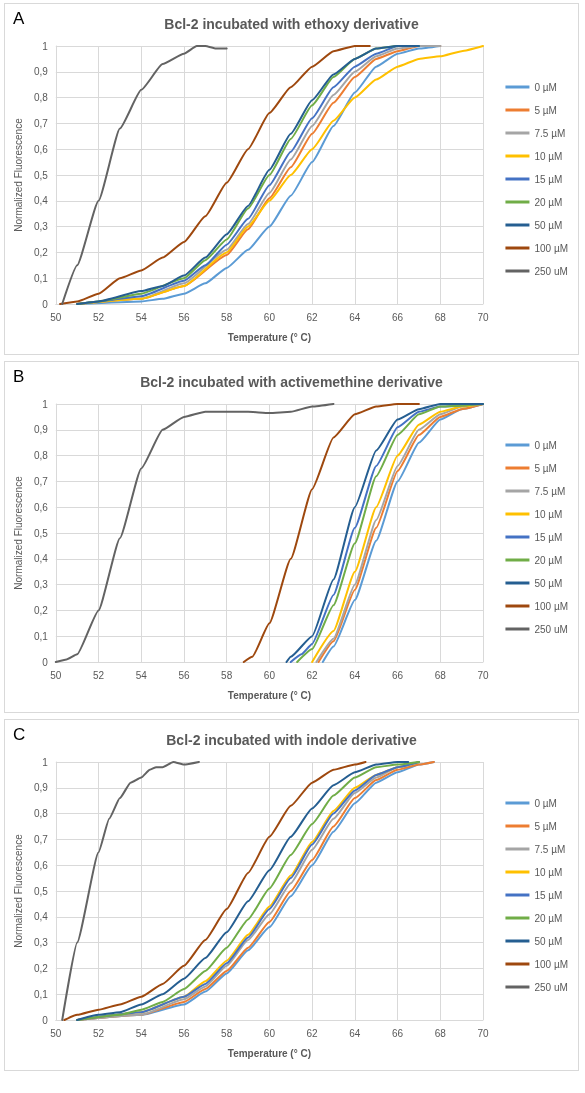 Image resolution: width=585 pixels, height=1093 pixels. What do you see at coordinates (291, 24) in the screenshot?
I see `chart-title: Bcl-2 incubated with ethoxy derivative` at bounding box center [291, 24].